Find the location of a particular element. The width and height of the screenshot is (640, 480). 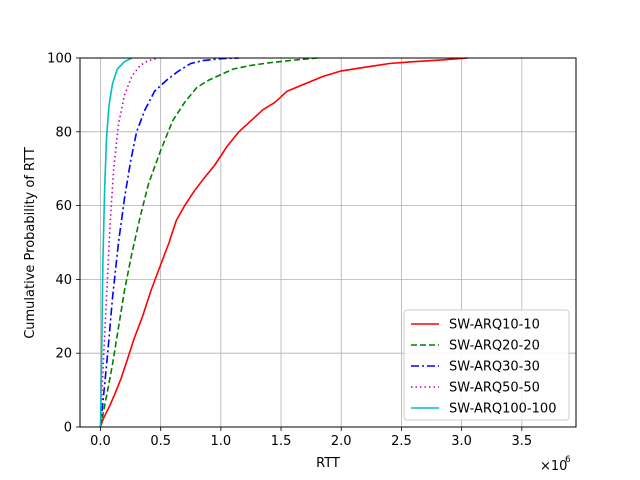

y-tick-label: 80 is located at coordinates (63, 132).